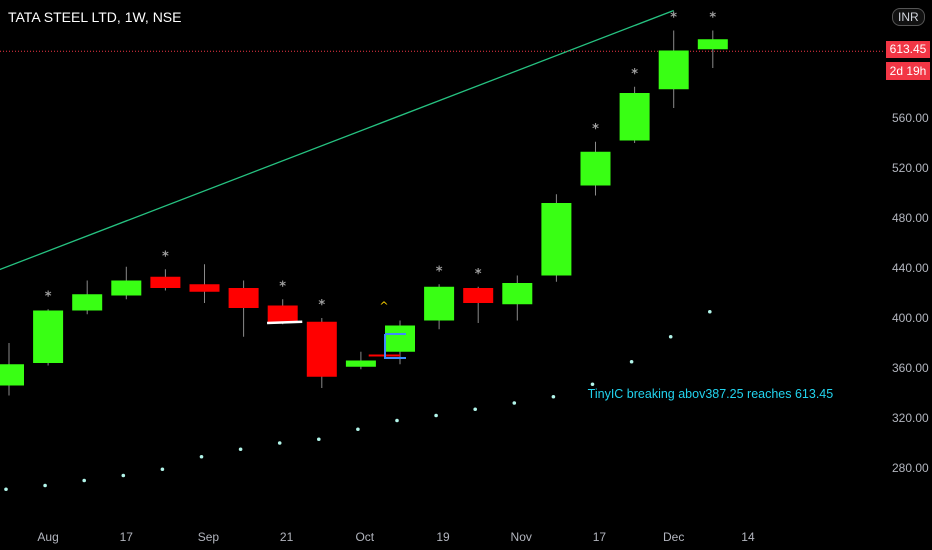 The height and width of the screenshot is (550, 932). What do you see at coordinates (910, 118) in the screenshot?
I see `y-tick-label: 560.00` at bounding box center [910, 118].